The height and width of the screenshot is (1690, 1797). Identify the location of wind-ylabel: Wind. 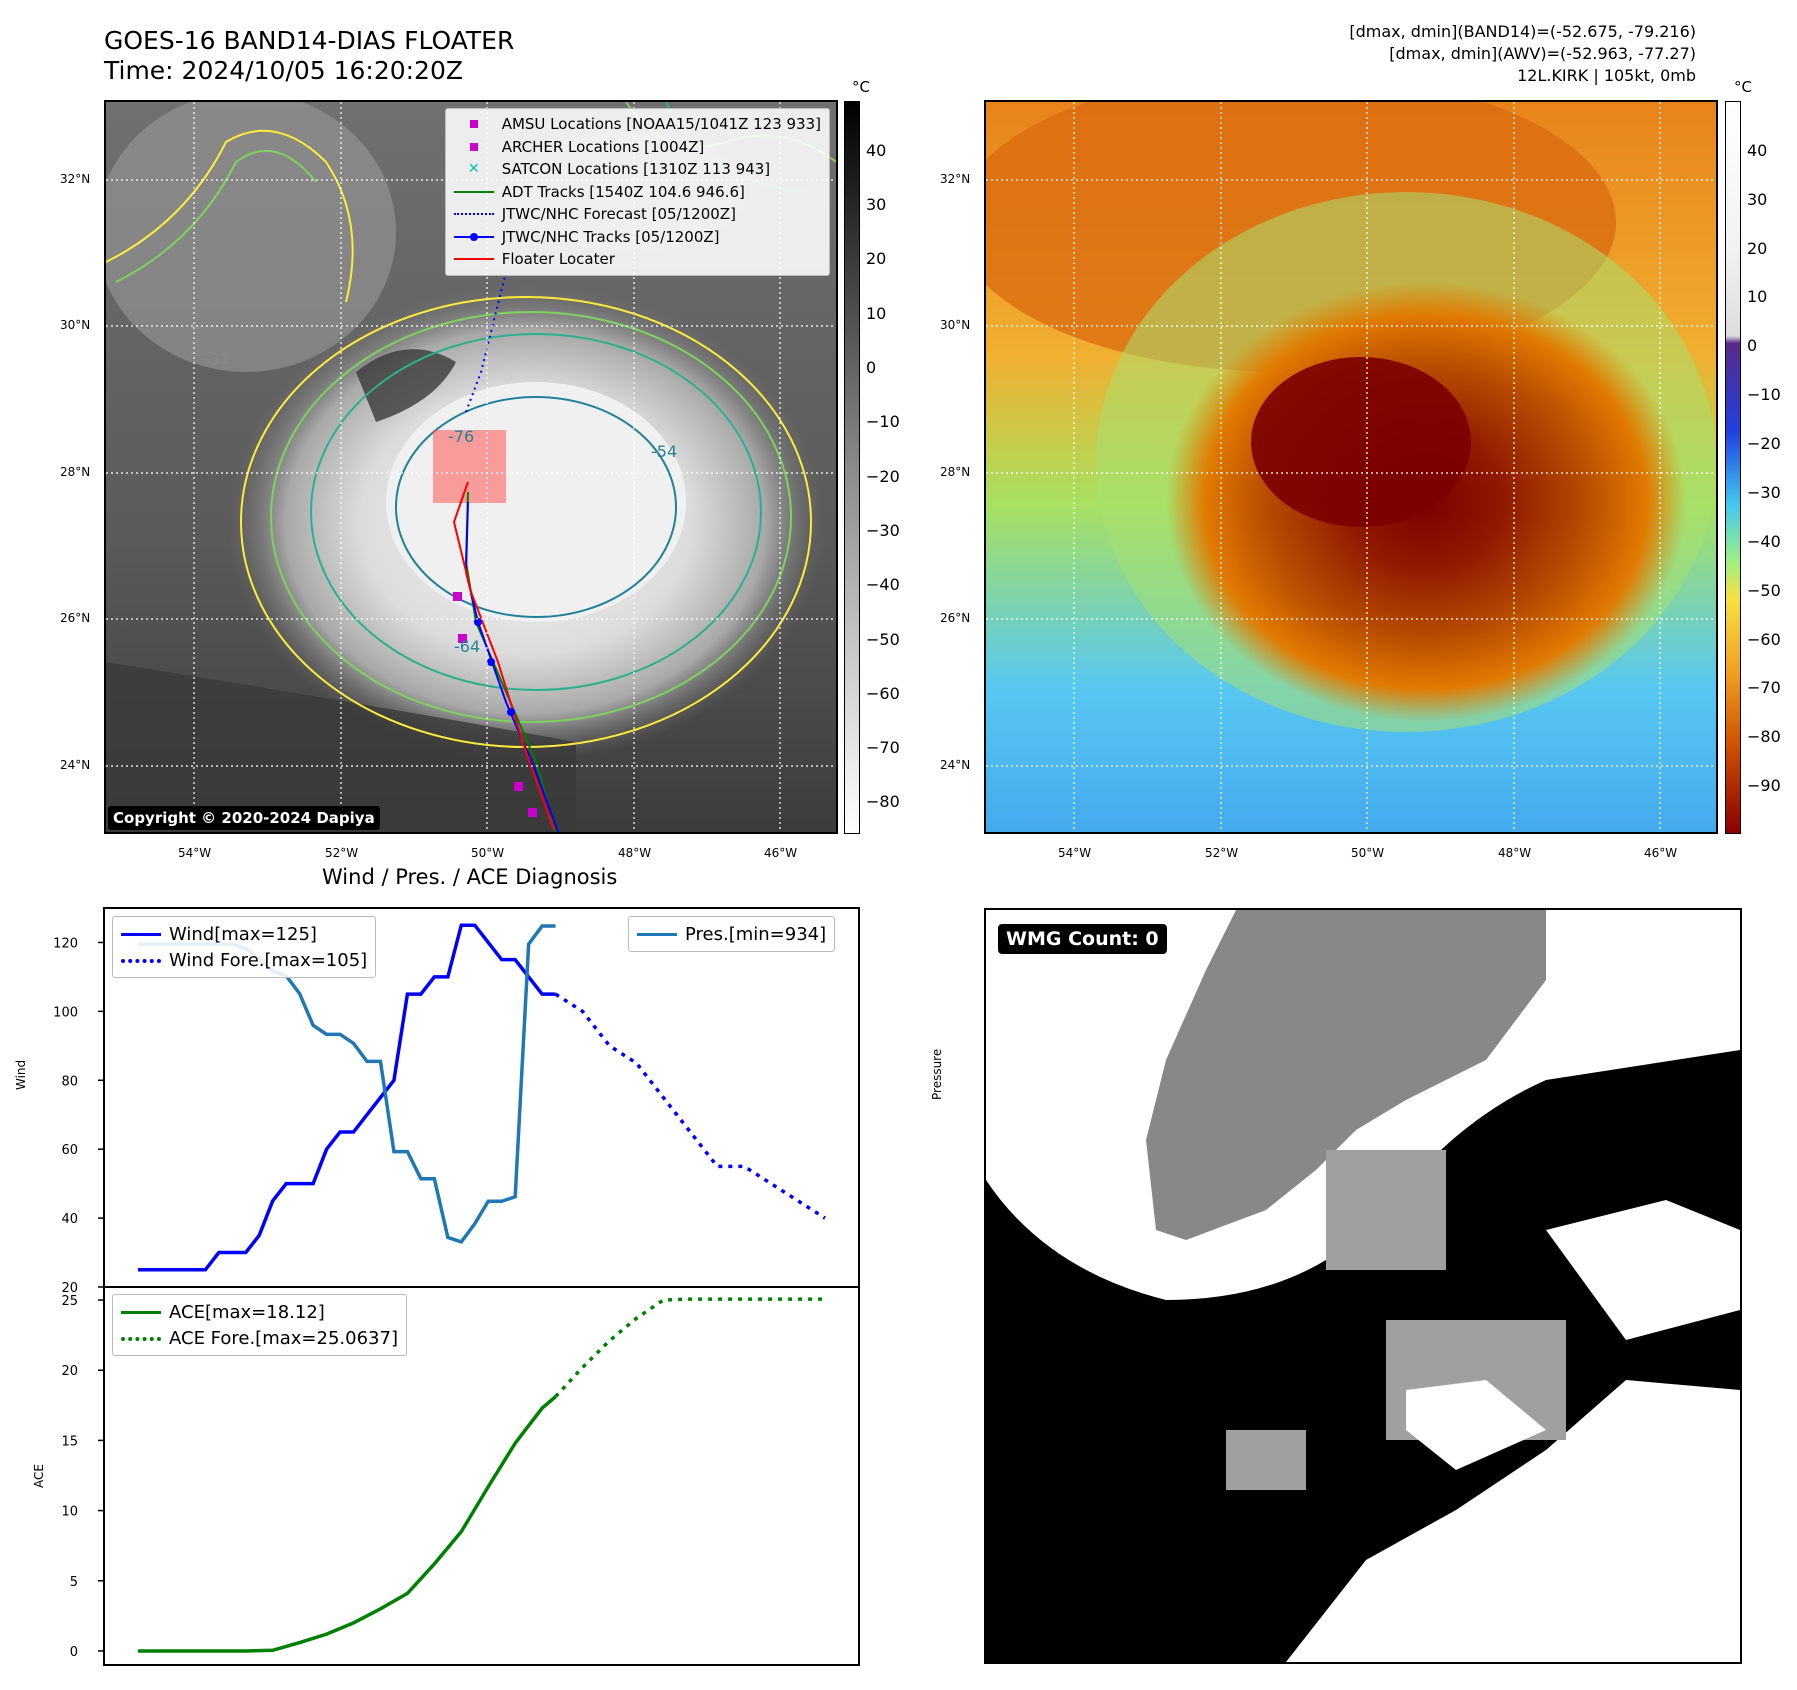
(21, 1074).